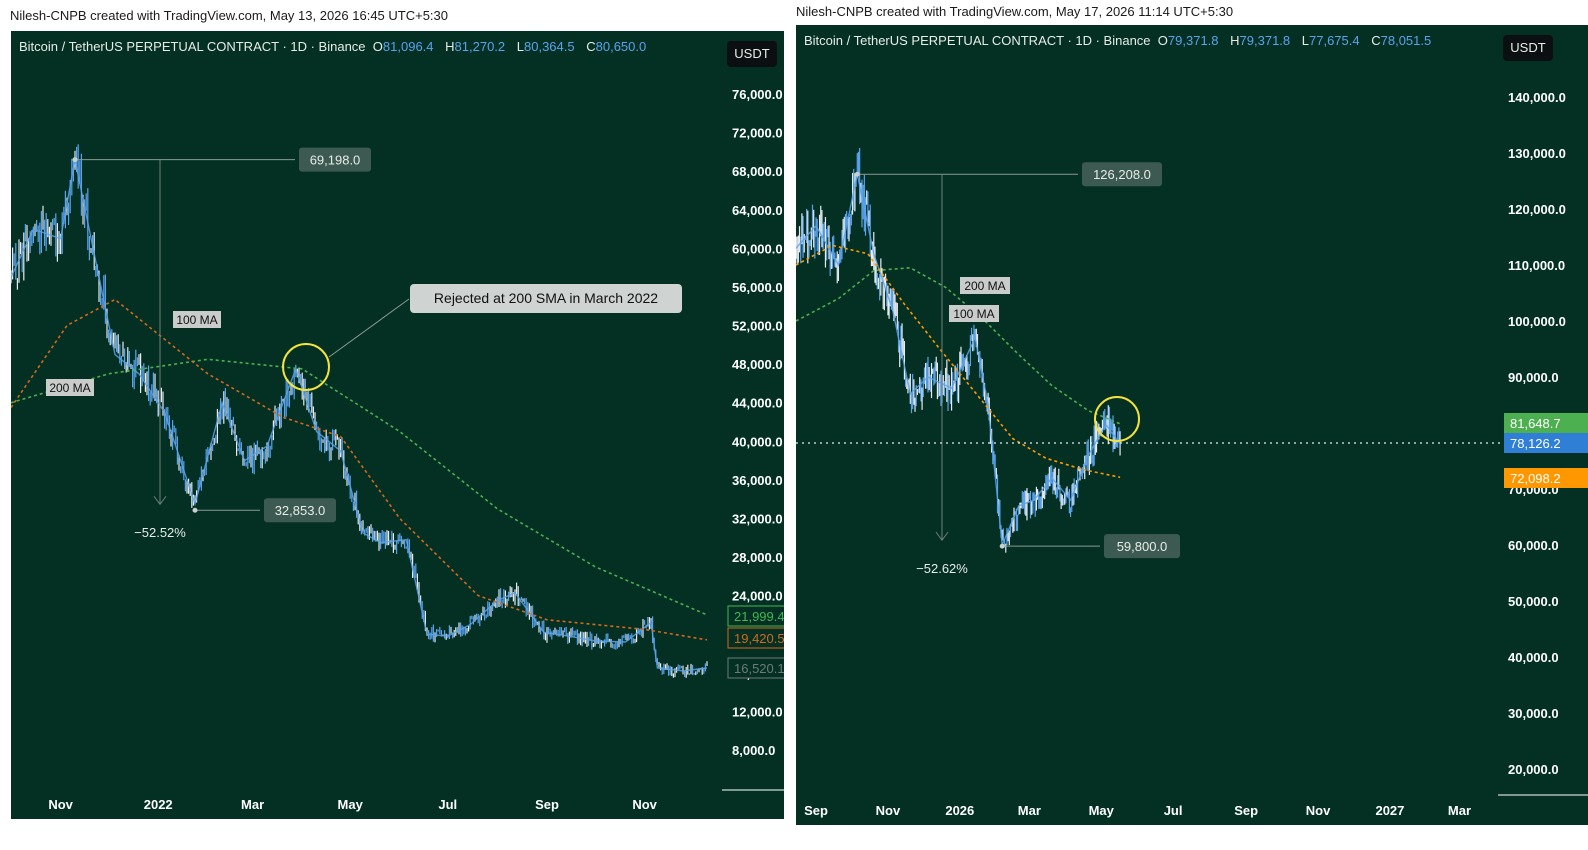  I want to click on left-high: 81,270.2, so click(480, 46).